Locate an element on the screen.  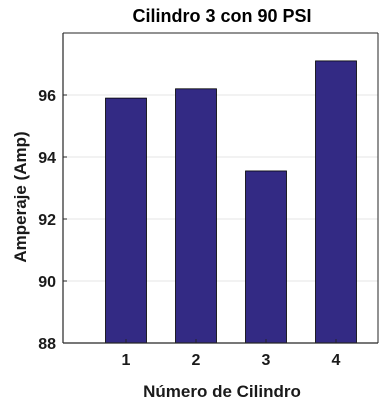
x-tick-label: 1 is located at coordinates (126, 360).